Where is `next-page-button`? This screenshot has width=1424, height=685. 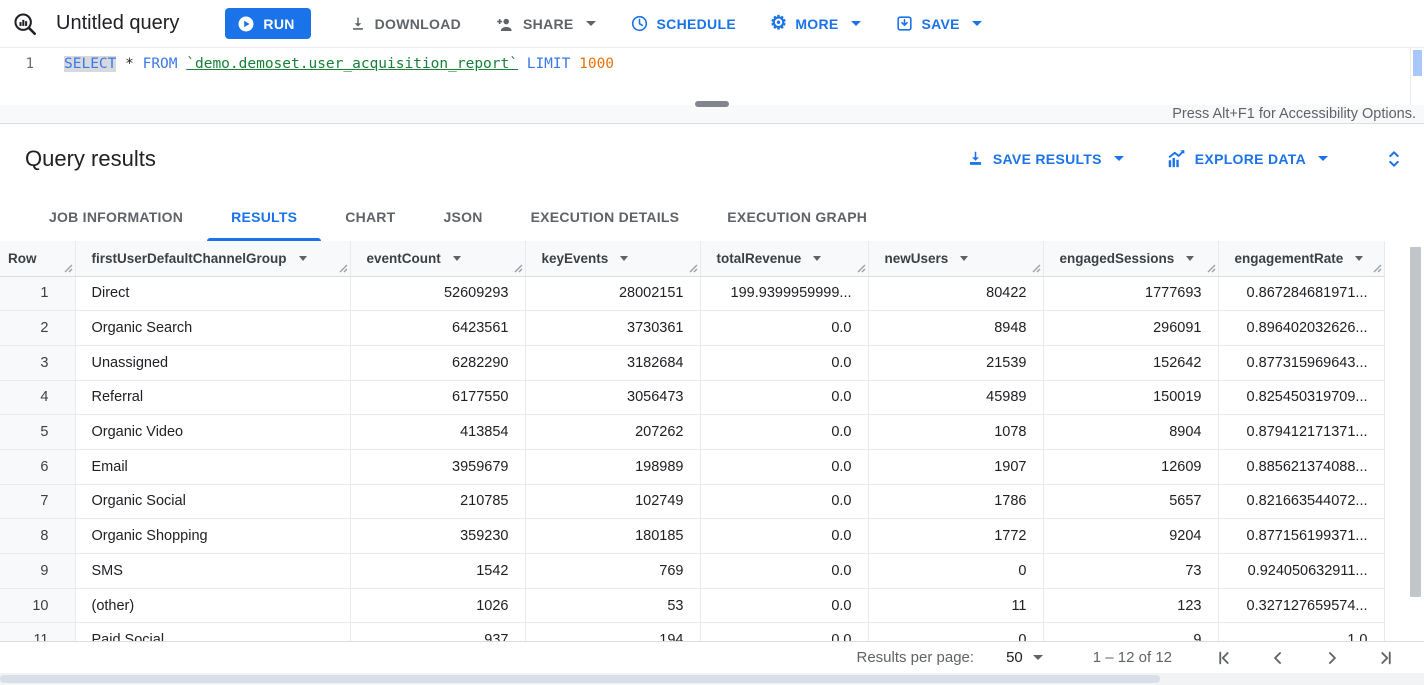
next-page-button is located at coordinates (1332, 658).